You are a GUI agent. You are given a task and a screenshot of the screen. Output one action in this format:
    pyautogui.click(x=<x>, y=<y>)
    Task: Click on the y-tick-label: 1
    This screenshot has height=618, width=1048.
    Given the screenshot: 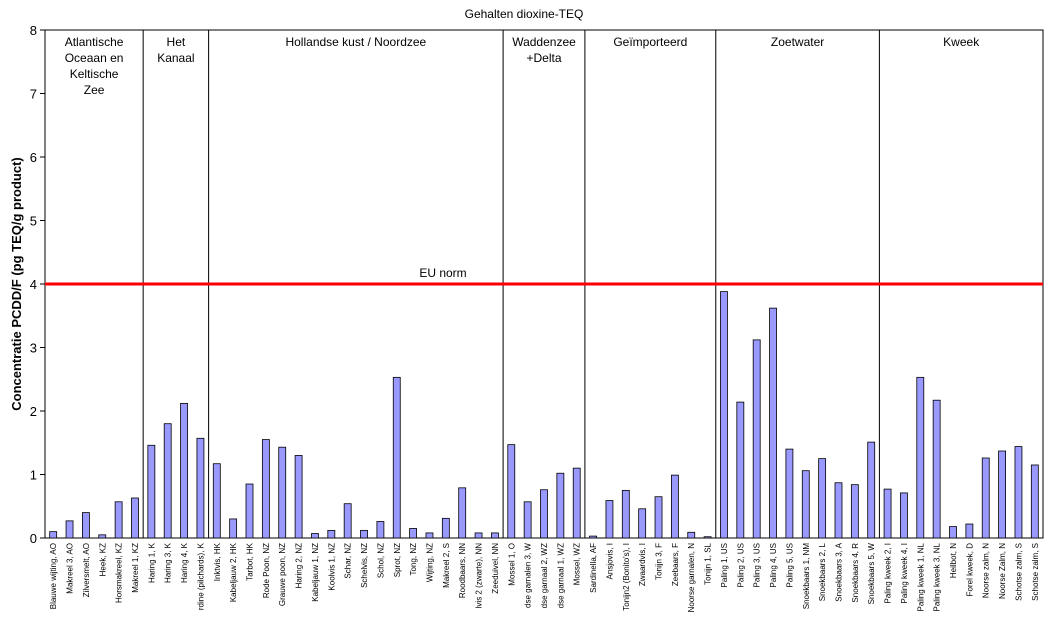 What is the action you would take?
    pyautogui.click(x=33, y=475)
    